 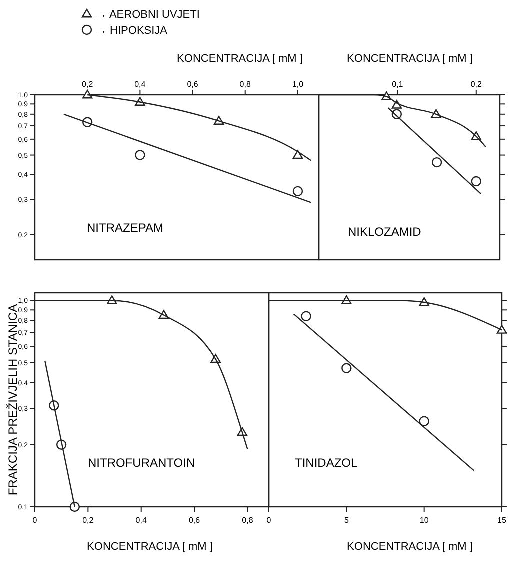 What do you see at coordinates (298, 84) in the screenshot?
I see `x-tick-label: 1,0` at bounding box center [298, 84].